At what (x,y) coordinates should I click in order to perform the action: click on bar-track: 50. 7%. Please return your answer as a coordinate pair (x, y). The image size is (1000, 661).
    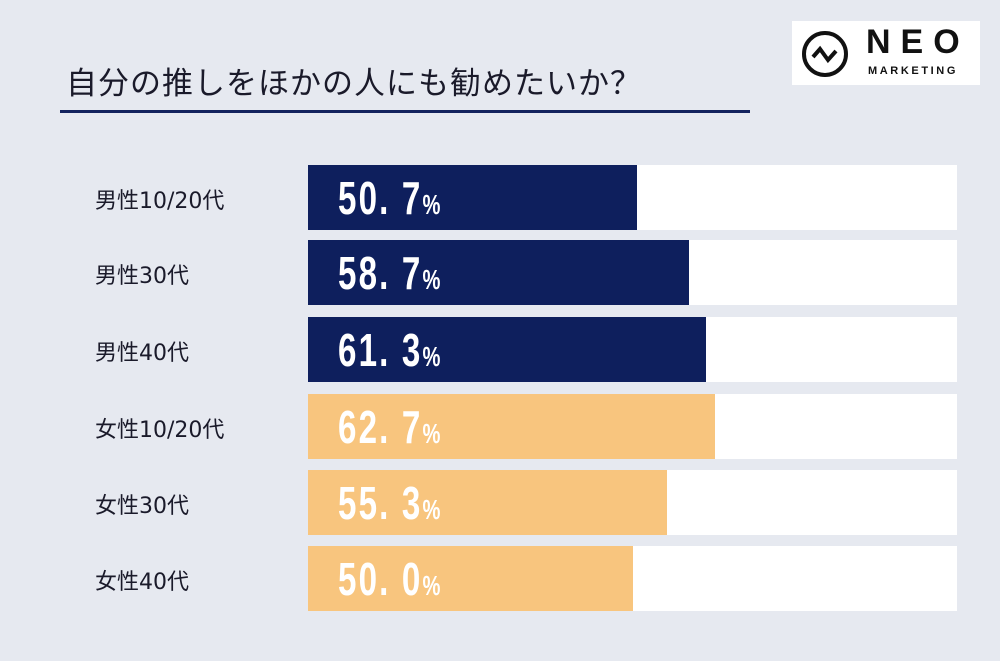
    Looking at the image, I should click on (632, 197).